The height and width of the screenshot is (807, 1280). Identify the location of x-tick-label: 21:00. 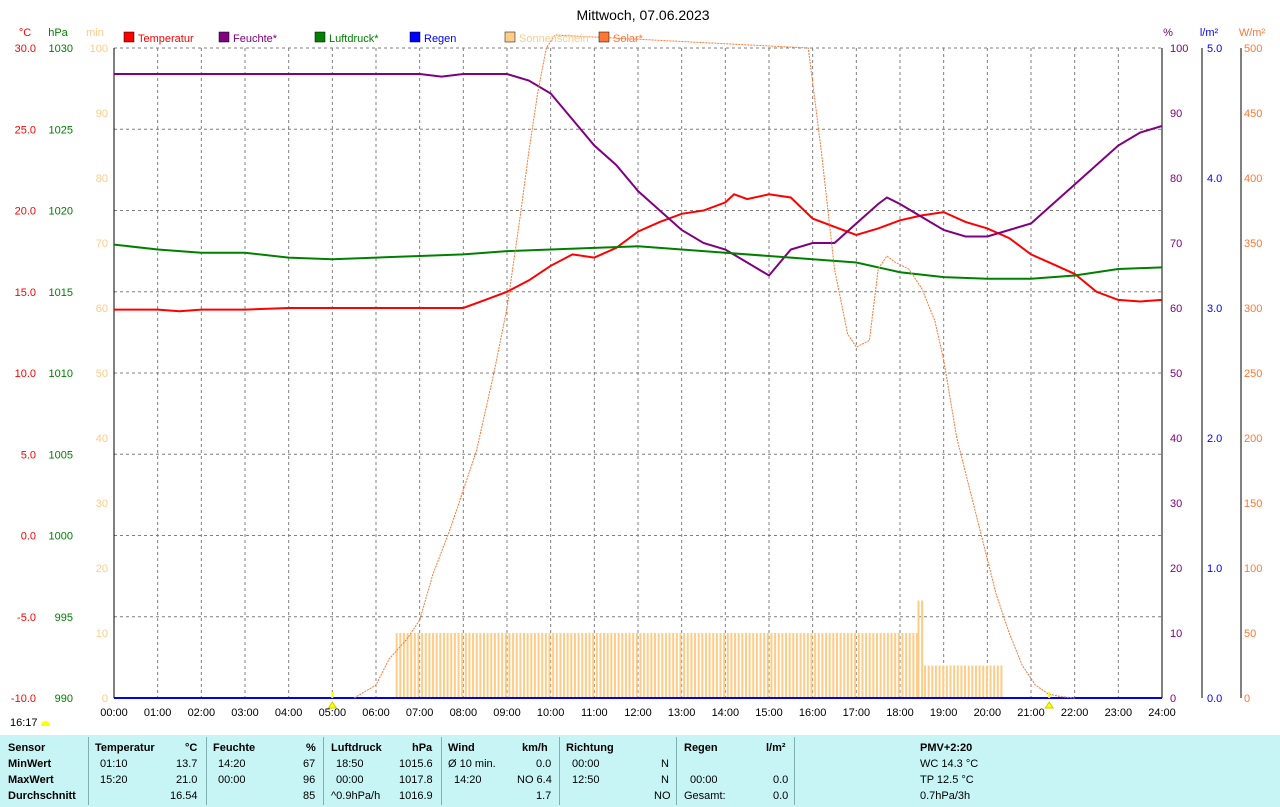
(1031, 713).